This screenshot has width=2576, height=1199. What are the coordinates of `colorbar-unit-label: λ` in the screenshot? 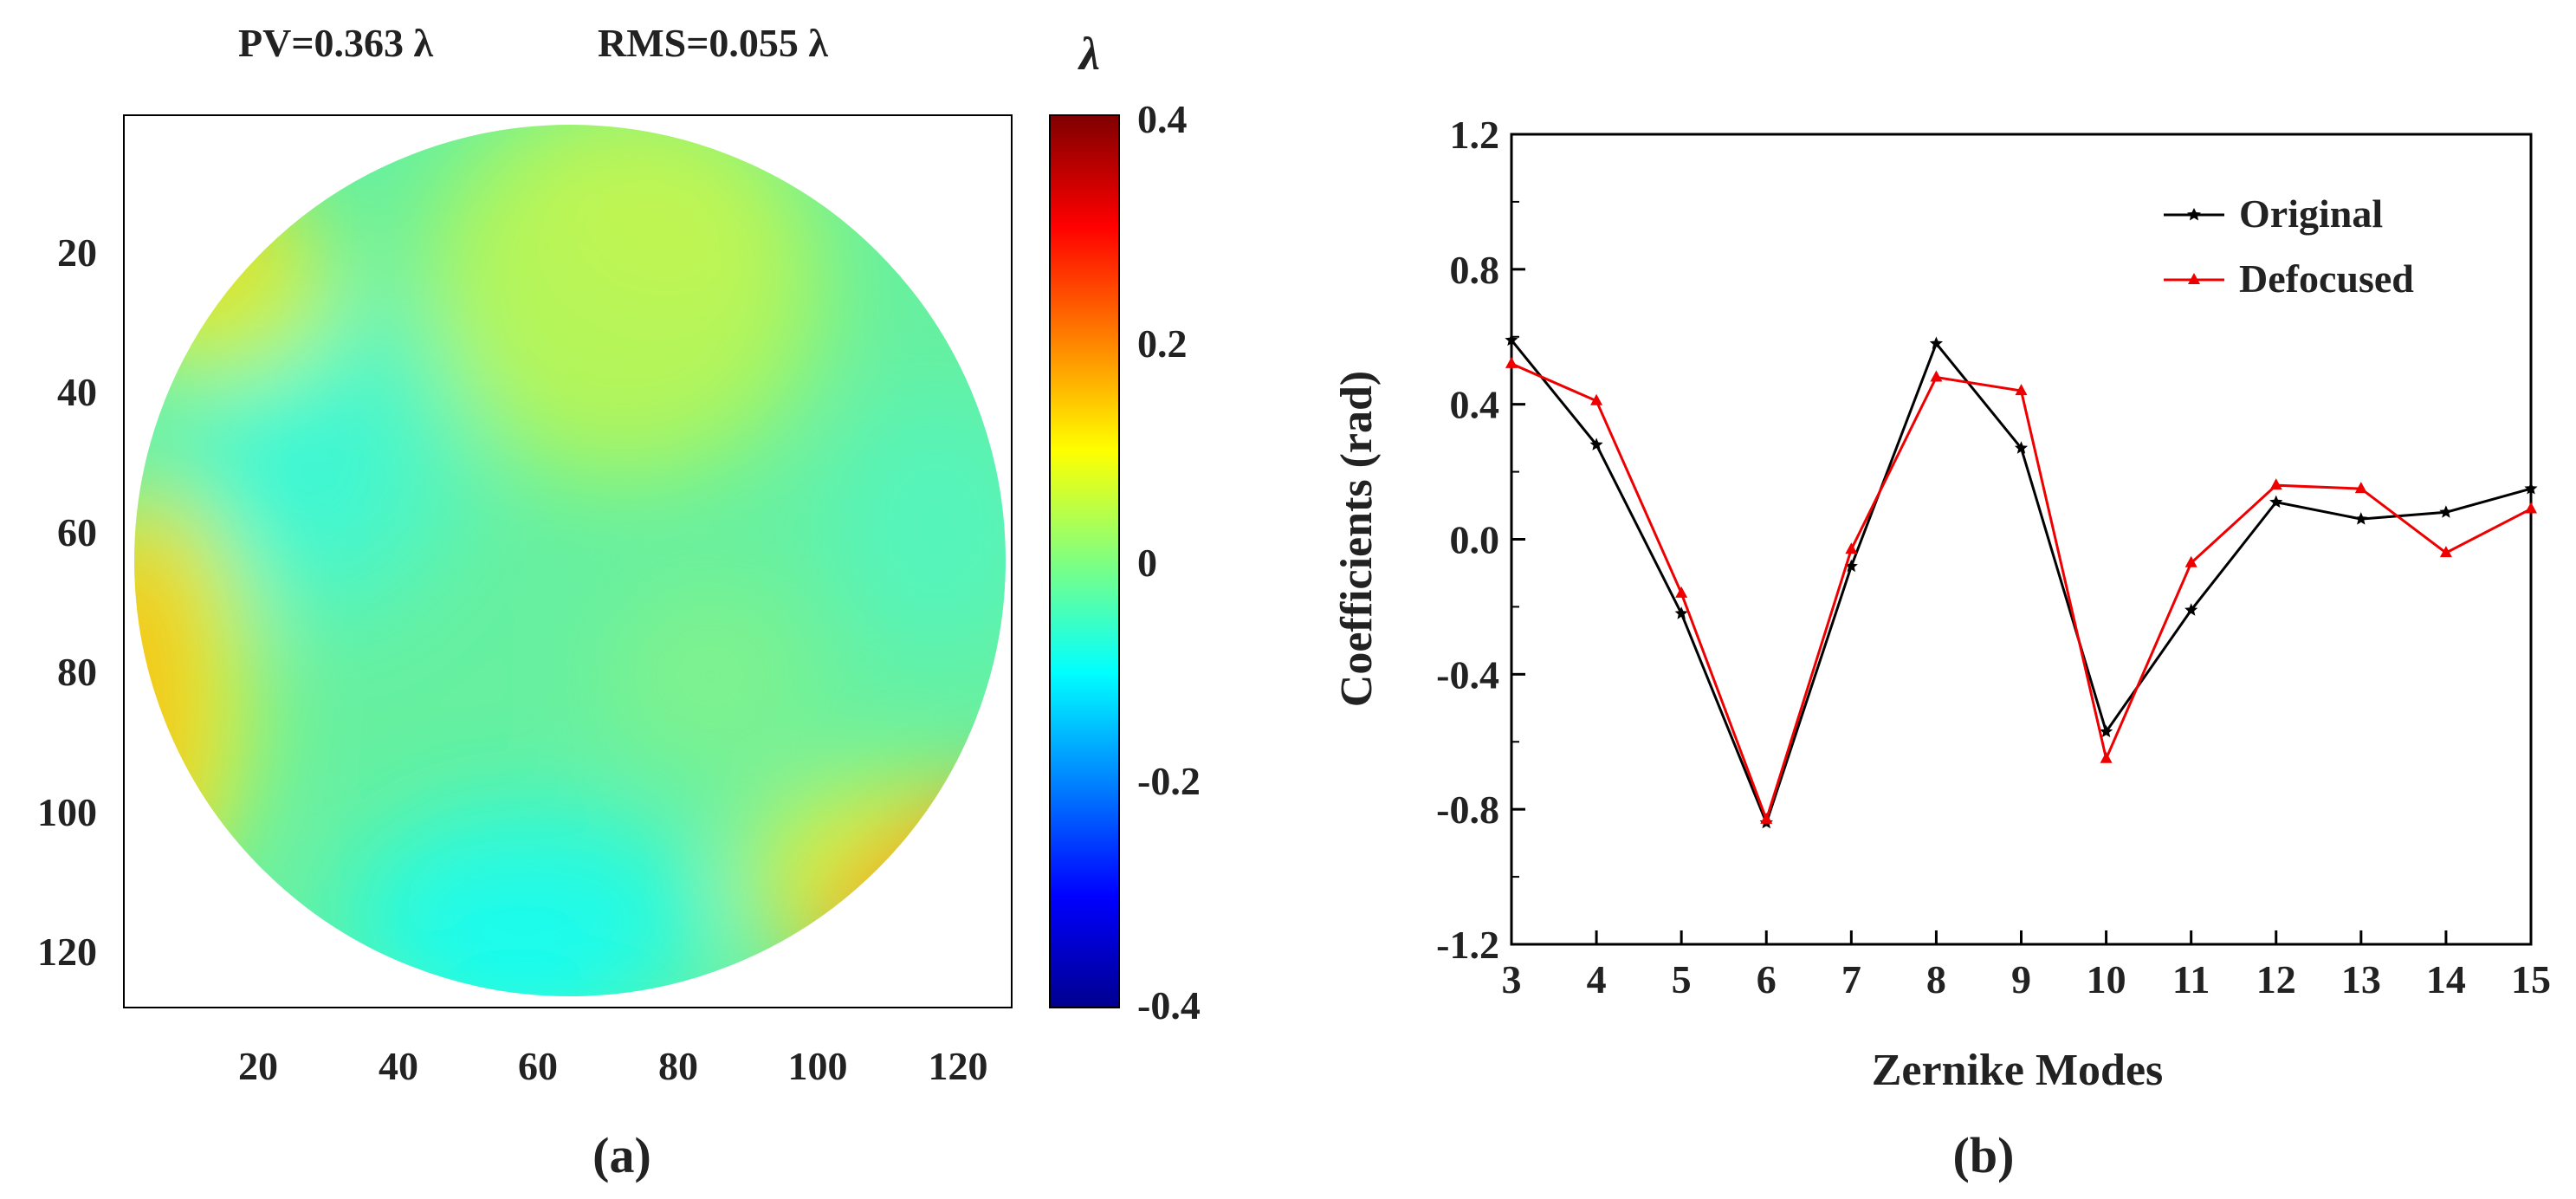 It's located at (1089, 54).